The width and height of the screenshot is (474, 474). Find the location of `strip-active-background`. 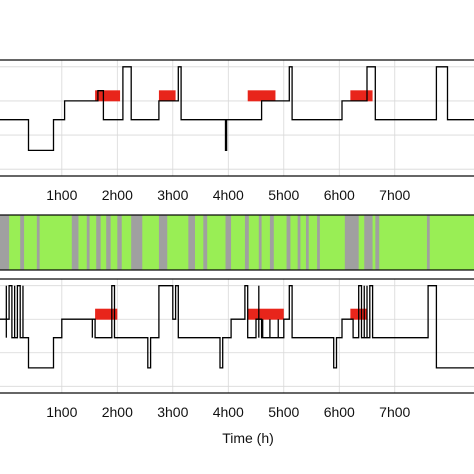

strip-active-background is located at coordinates (237, 242).